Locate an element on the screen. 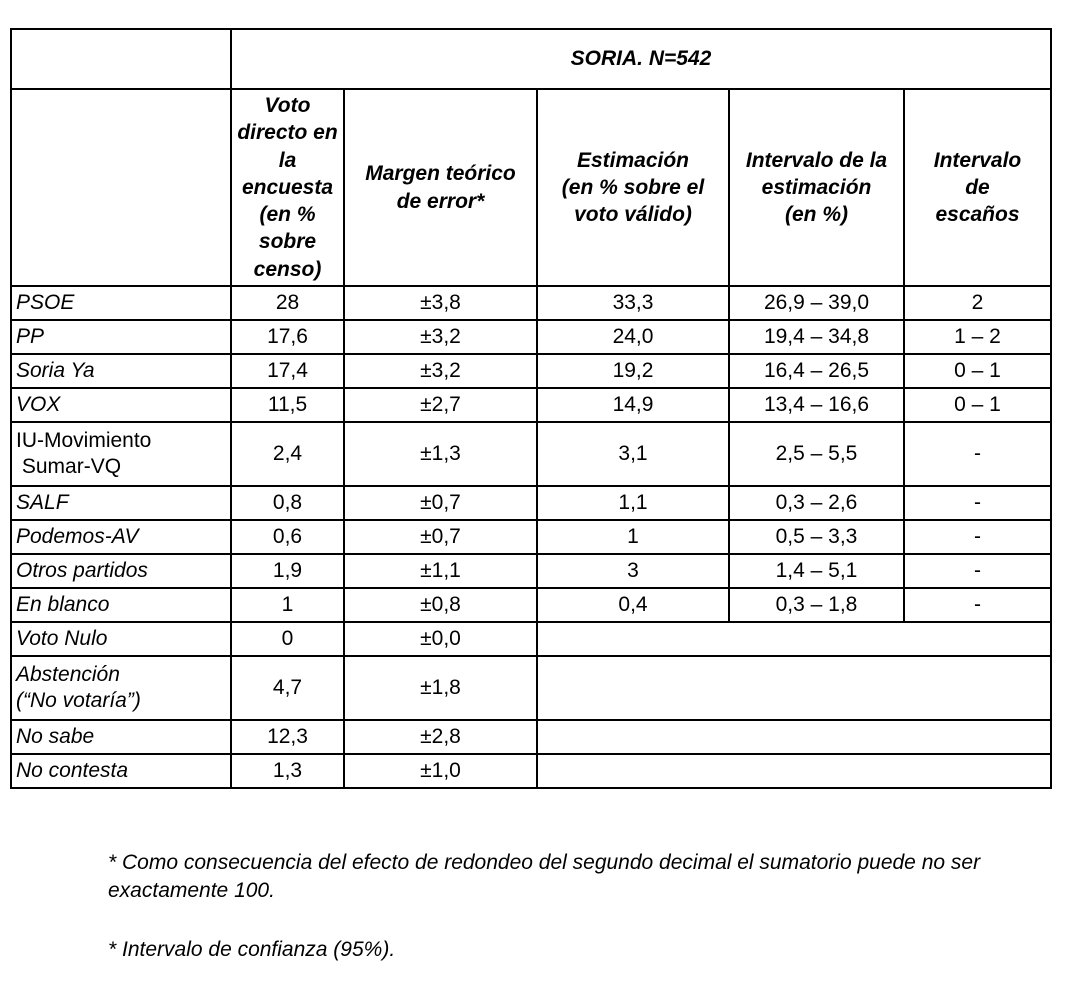  value-cell: 0,3 – 1,8 is located at coordinates (816, 605).